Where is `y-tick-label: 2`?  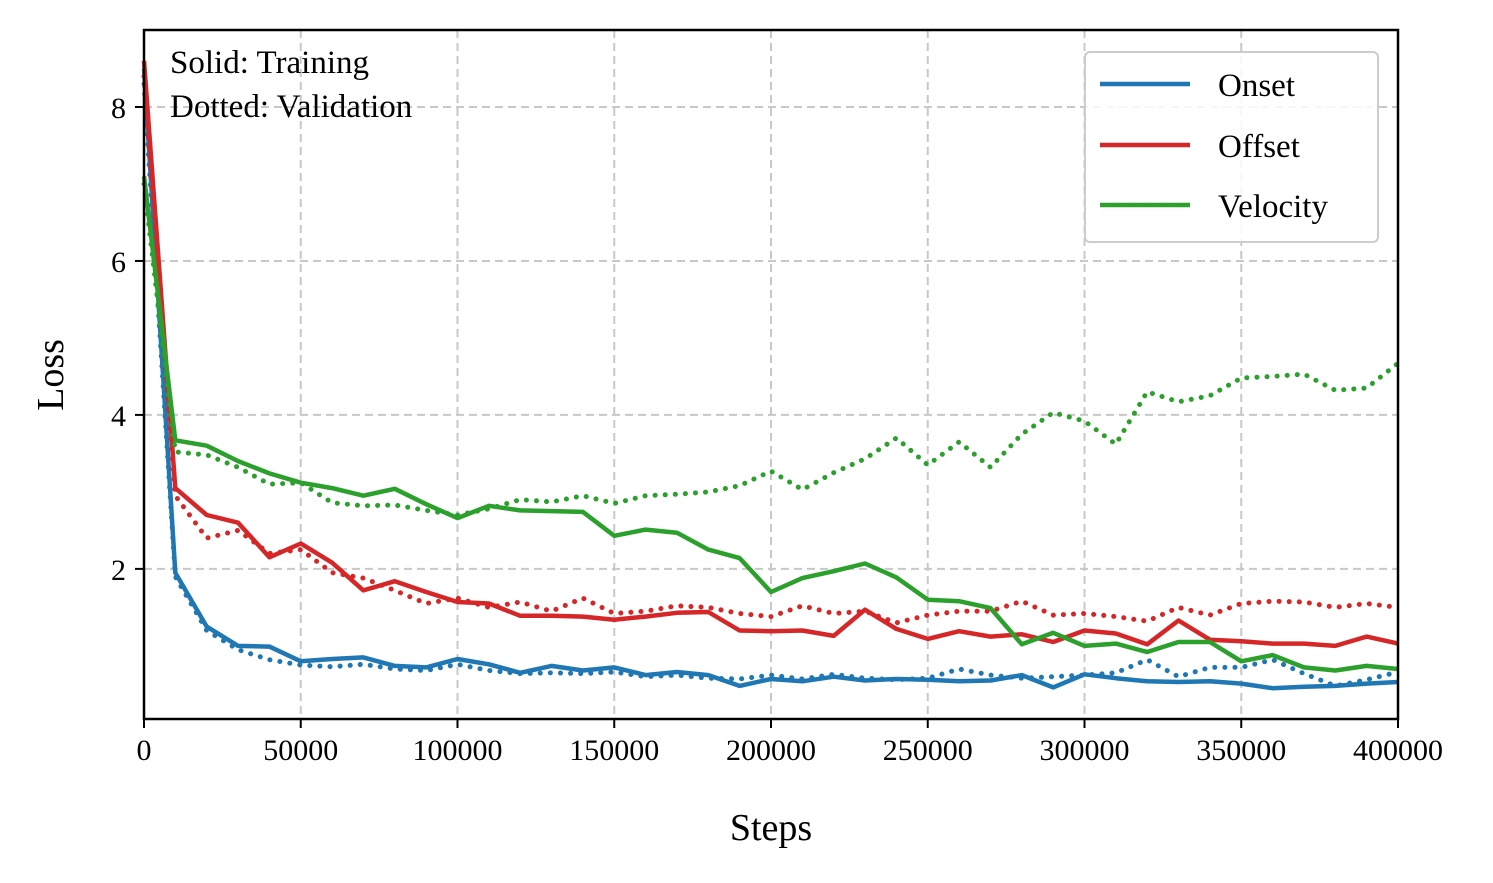
y-tick-label: 2 is located at coordinates (118, 570).